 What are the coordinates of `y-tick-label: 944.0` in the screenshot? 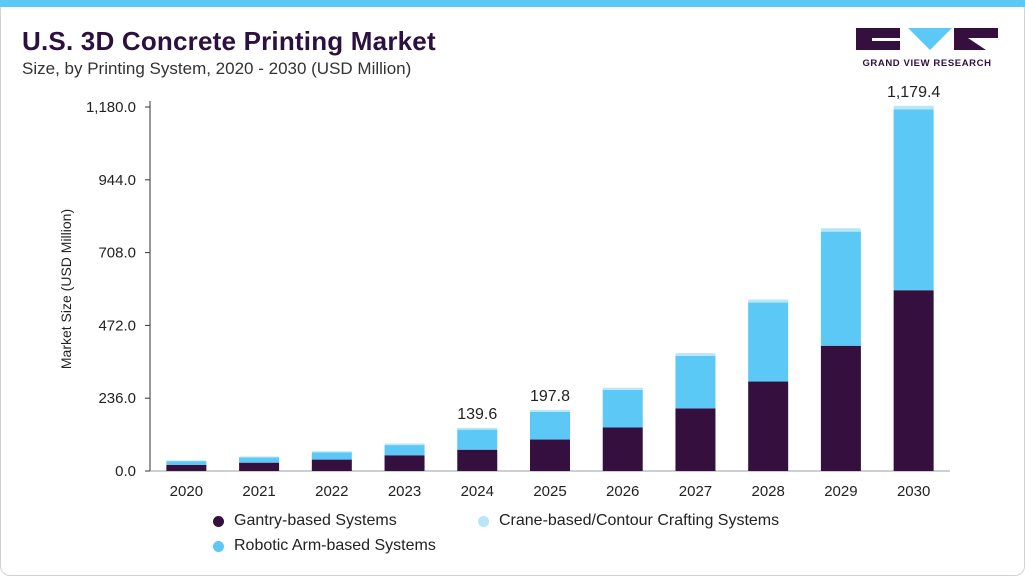 It's located at (117, 180).